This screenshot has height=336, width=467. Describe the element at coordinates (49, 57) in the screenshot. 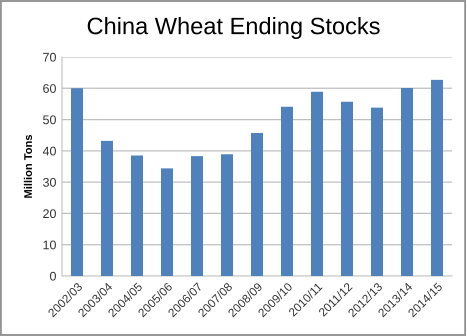

I see `y-tick-label: 70` at that location.